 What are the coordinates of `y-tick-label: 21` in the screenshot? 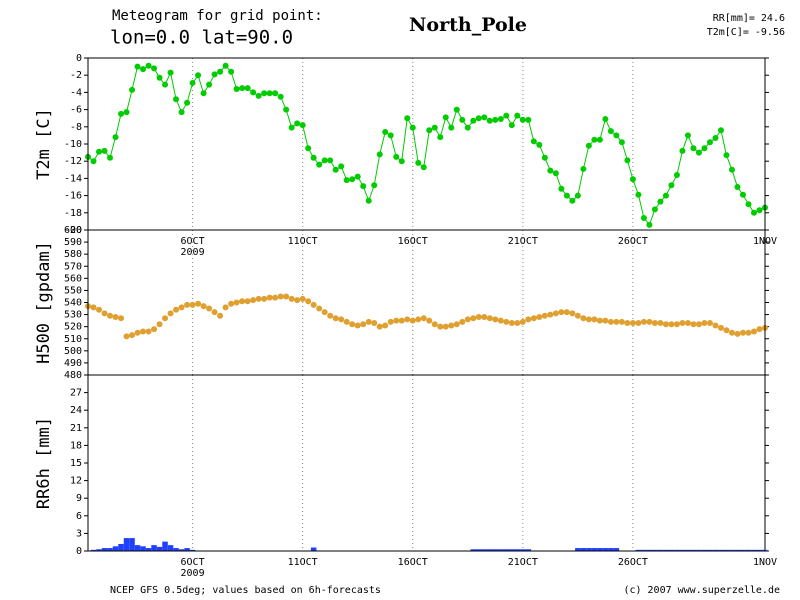 It's located at (76, 428).